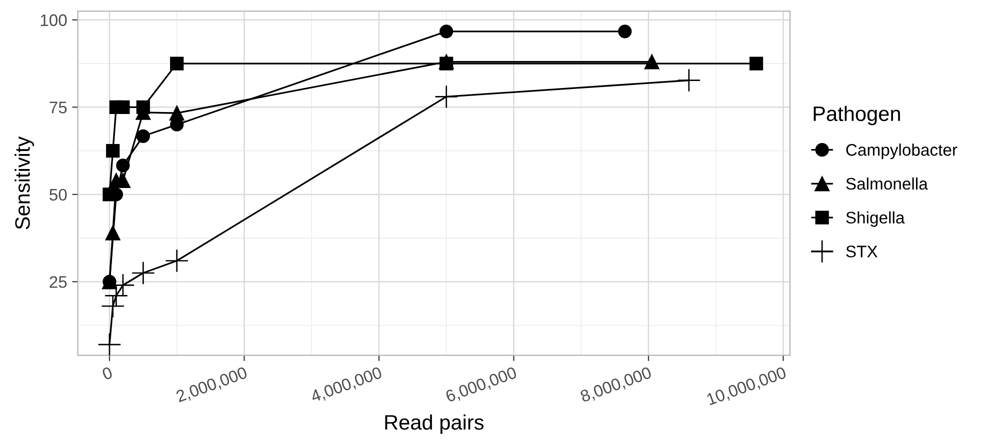  What do you see at coordinates (58, 194) in the screenshot?
I see `y-tick-label: 50` at bounding box center [58, 194].